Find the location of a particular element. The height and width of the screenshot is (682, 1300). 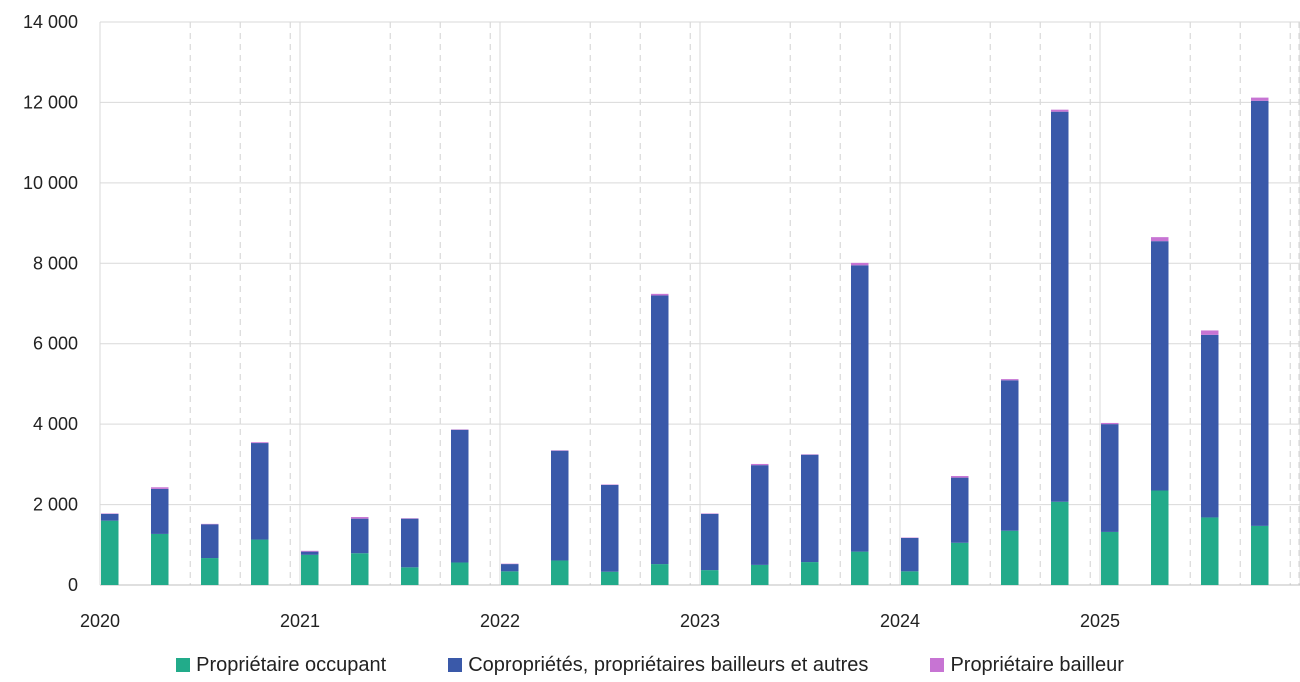

bar-segment-occupant-2025-Q3 is located at coordinates (1210, 551).